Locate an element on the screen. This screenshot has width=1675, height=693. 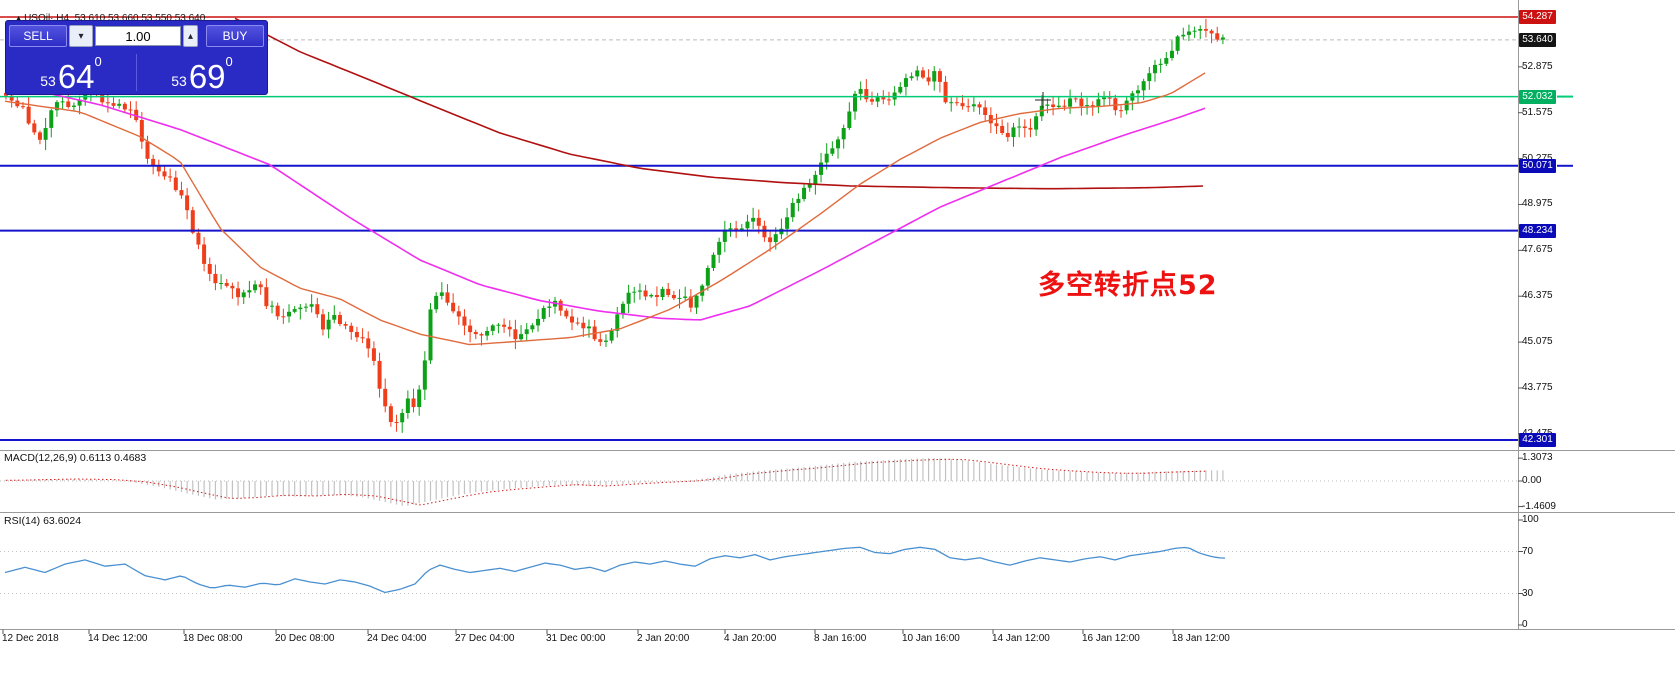
one-click-trading-panel: SELL ▾ ▴ BUY 53 64 0 53 69 0 is located at coordinates (136, 57).